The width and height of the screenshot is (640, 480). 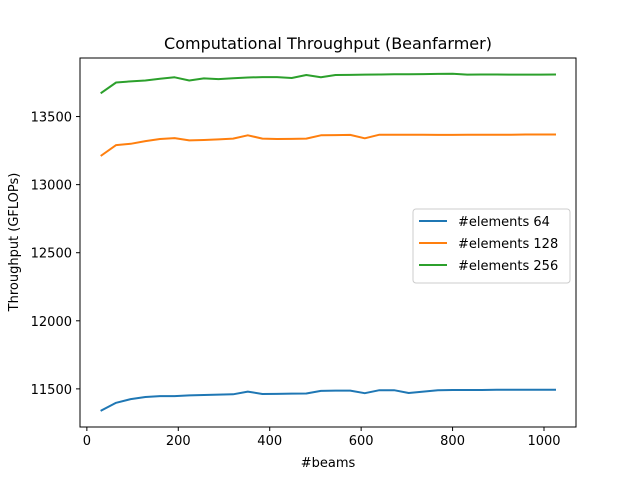 I want to click on y-axis-ticks: 11500 12000 12500 13000 13500, so click(x=55, y=254).